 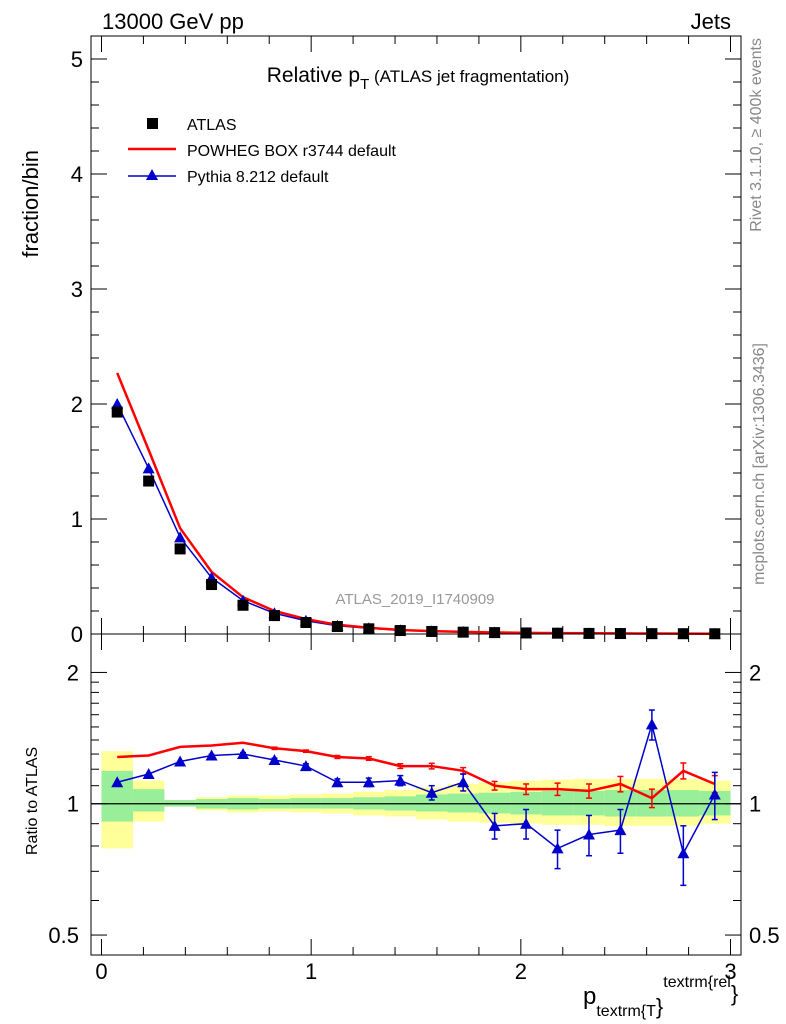 I want to click on legend-marker-pythia, so click(x=152, y=174).